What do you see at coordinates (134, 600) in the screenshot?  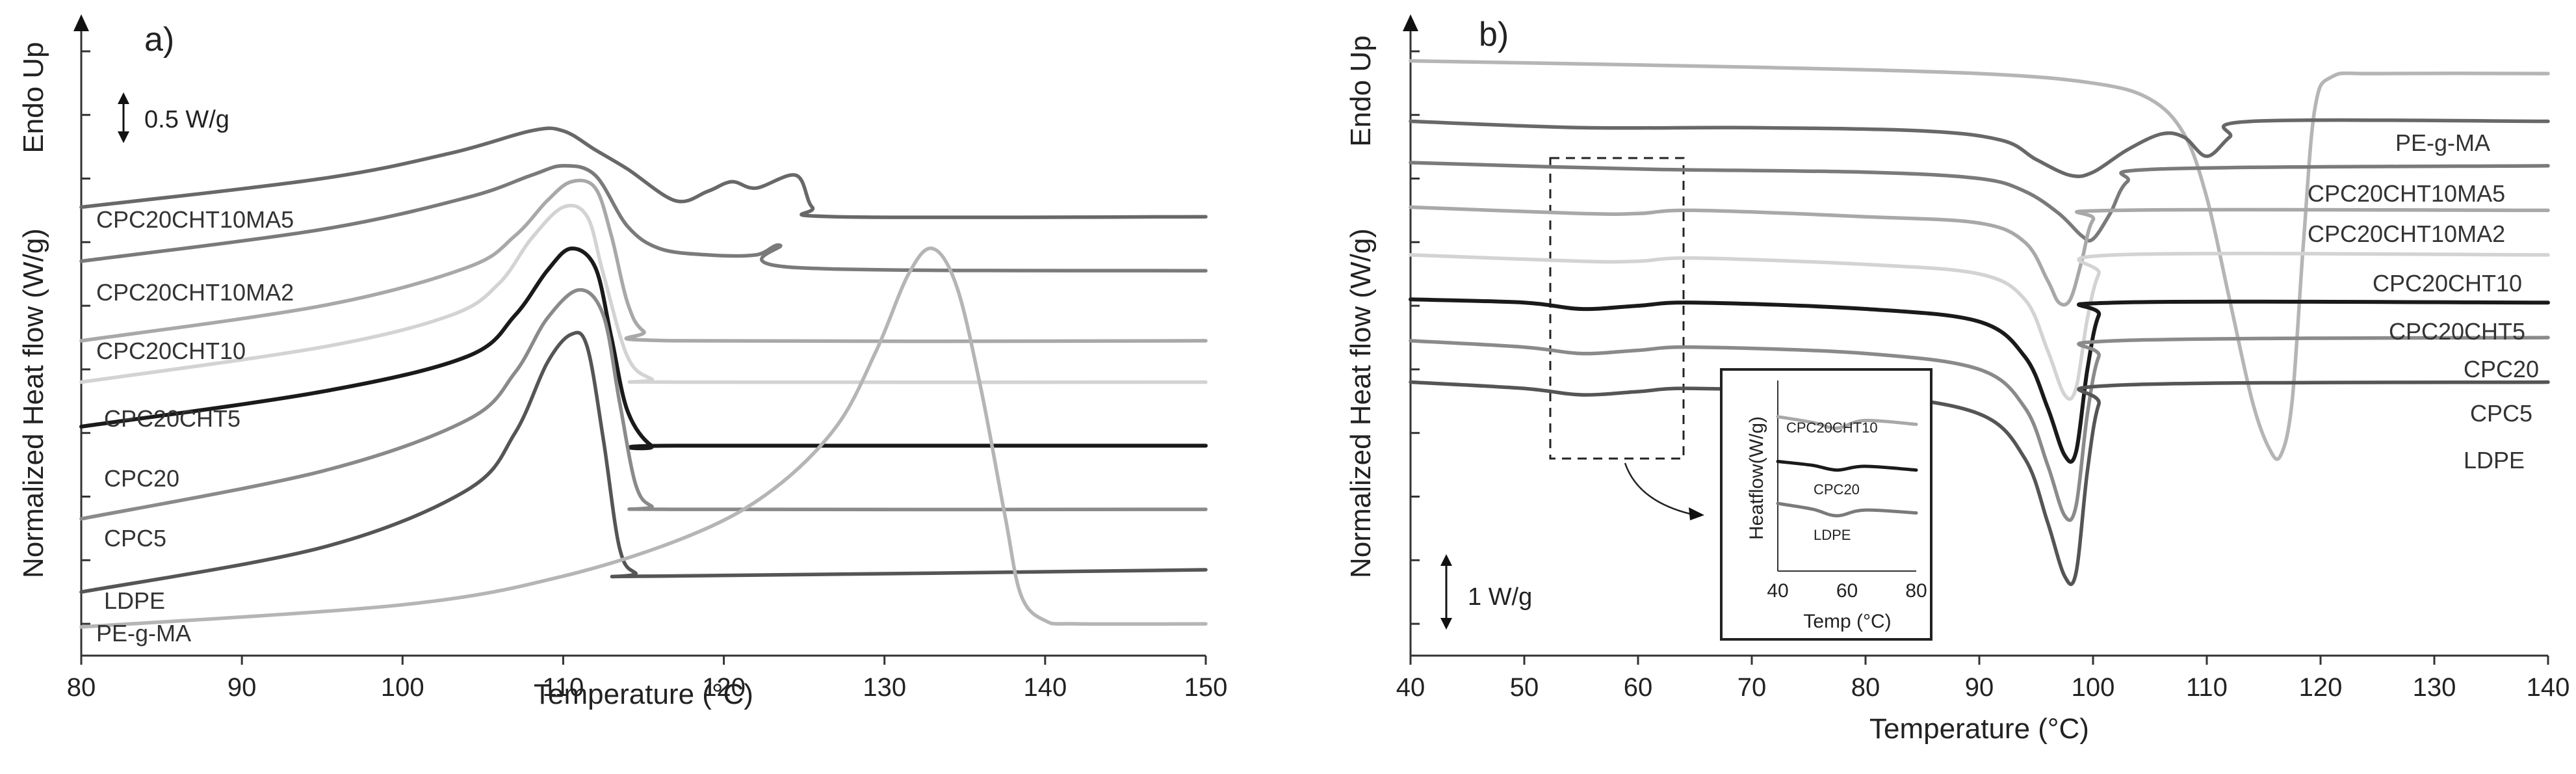 I see `panel-a-label-ldpe: LDPE` at bounding box center [134, 600].